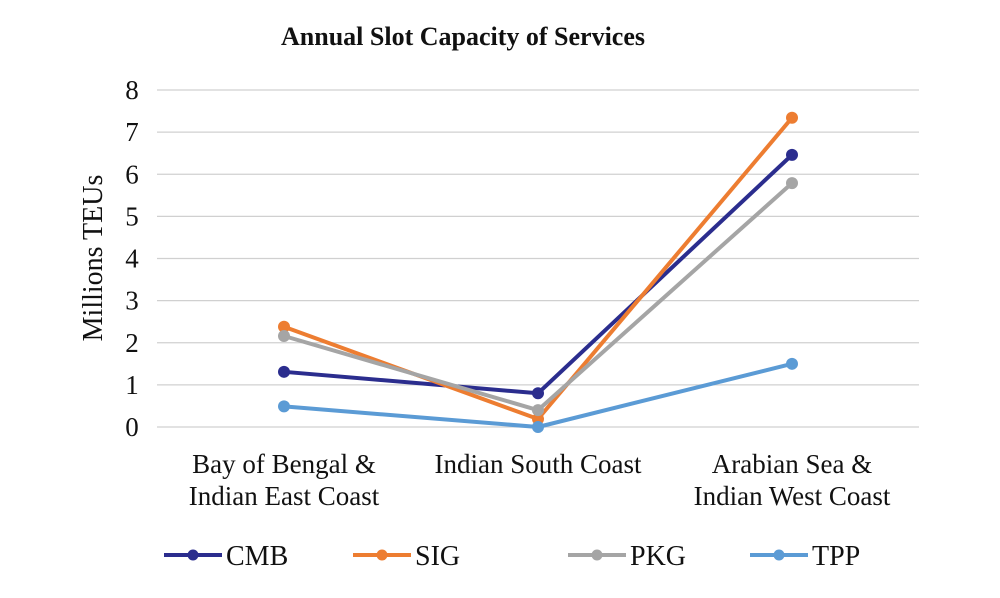  I want to click on legend-label: SIG, so click(437, 556).